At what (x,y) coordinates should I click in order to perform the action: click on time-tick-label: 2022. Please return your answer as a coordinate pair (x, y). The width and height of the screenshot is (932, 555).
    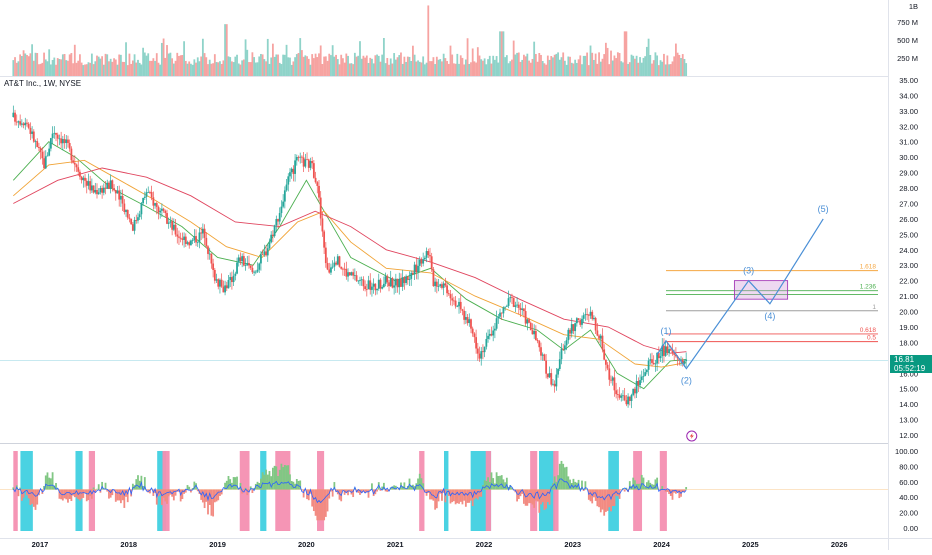
    Looking at the image, I should click on (484, 544).